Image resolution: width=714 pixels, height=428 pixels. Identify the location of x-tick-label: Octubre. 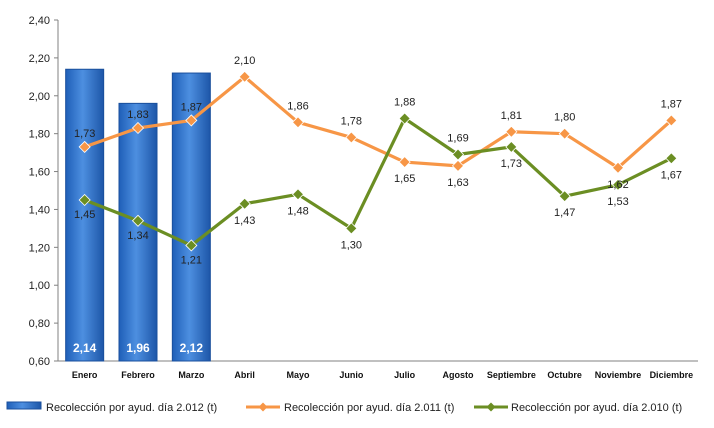
(564, 375).